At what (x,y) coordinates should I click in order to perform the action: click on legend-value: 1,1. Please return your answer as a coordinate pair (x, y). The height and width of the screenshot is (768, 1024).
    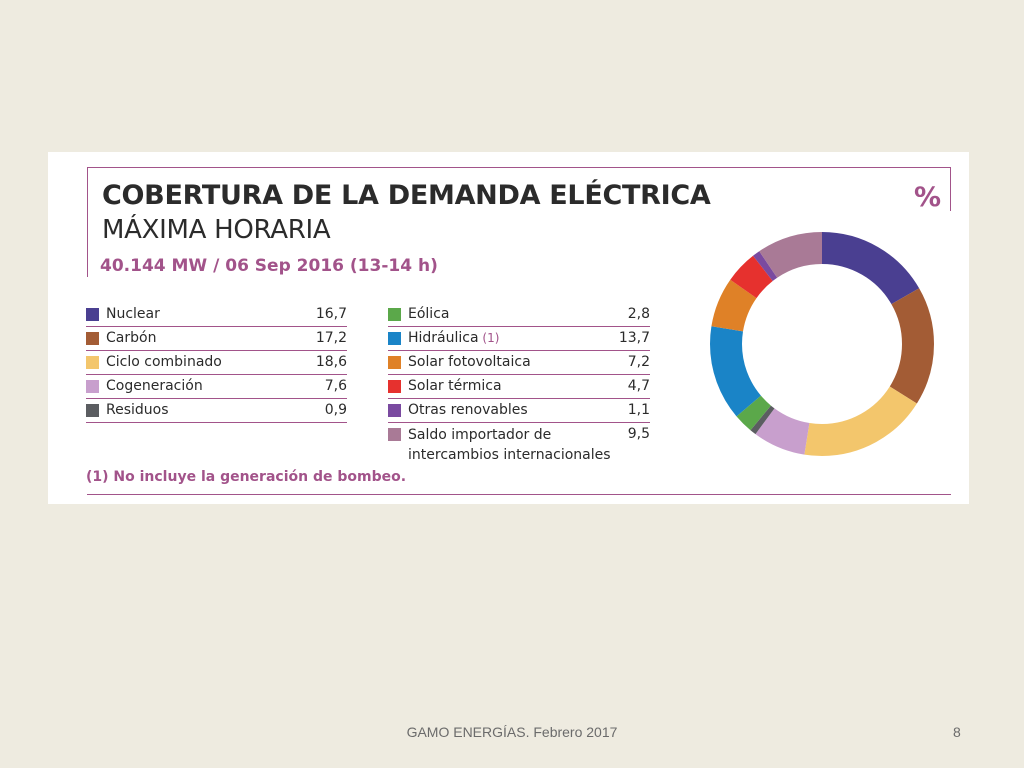
    Looking at the image, I should click on (638, 410).